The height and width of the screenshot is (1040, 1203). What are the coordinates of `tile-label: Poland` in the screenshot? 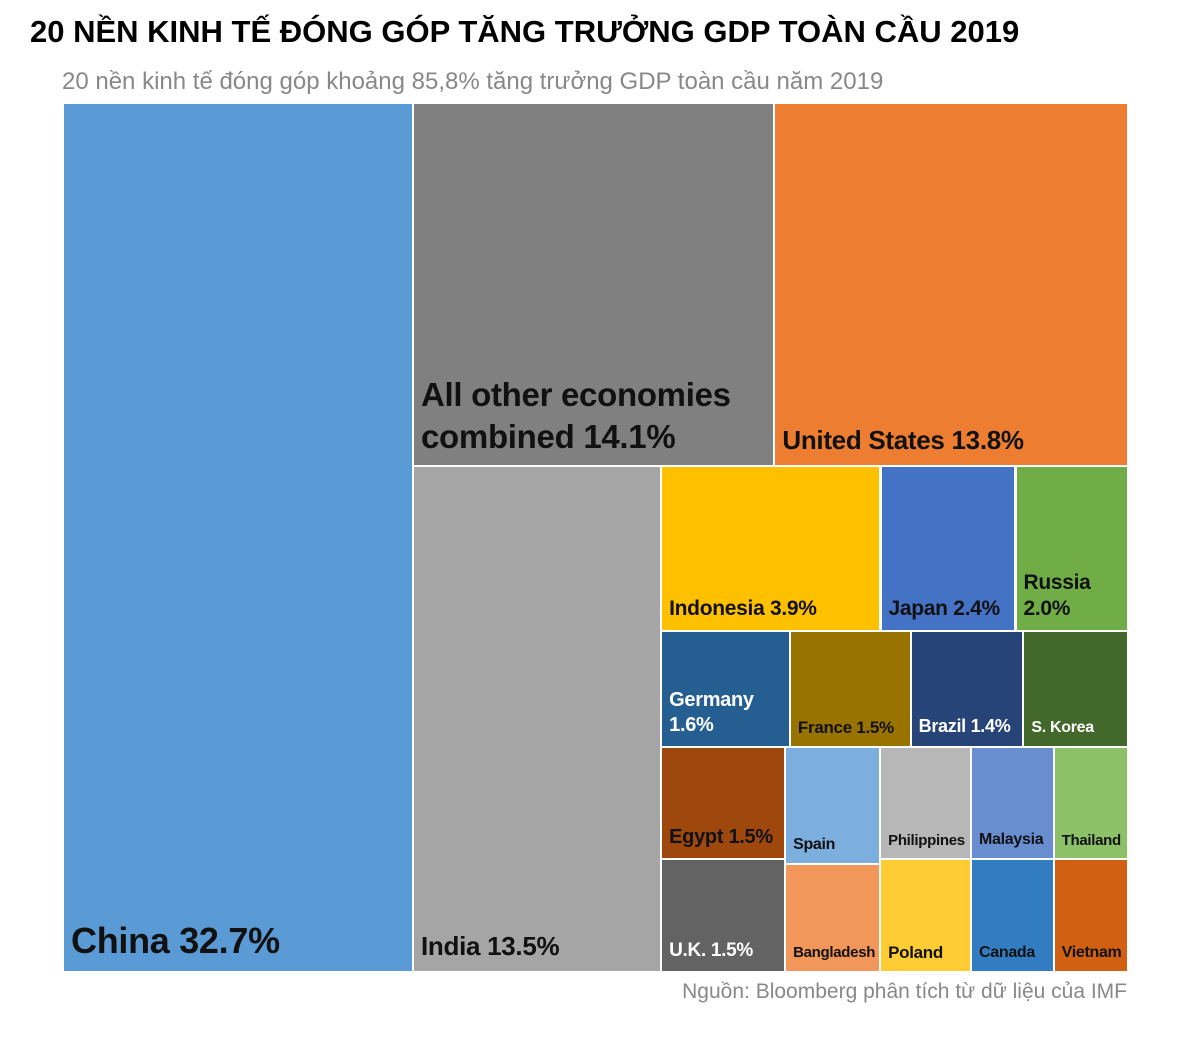 It's located at (915, 952).